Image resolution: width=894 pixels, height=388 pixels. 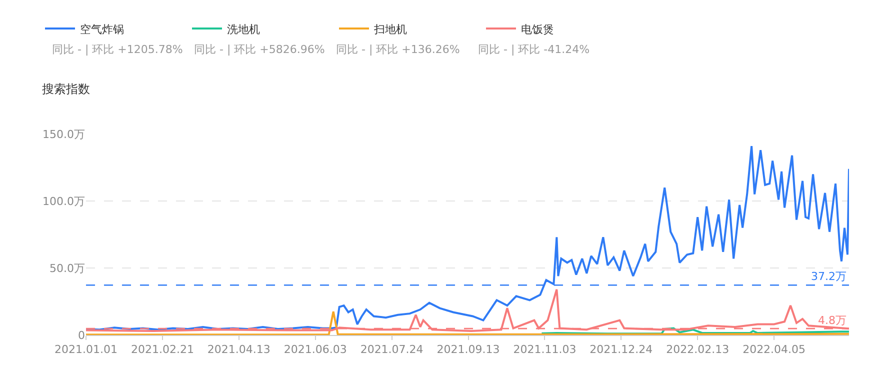 What do you see at coordinates (832, 320) in the screenshot?
I see `ref-line-label: 4.8万` at bounding box center [832, 320].